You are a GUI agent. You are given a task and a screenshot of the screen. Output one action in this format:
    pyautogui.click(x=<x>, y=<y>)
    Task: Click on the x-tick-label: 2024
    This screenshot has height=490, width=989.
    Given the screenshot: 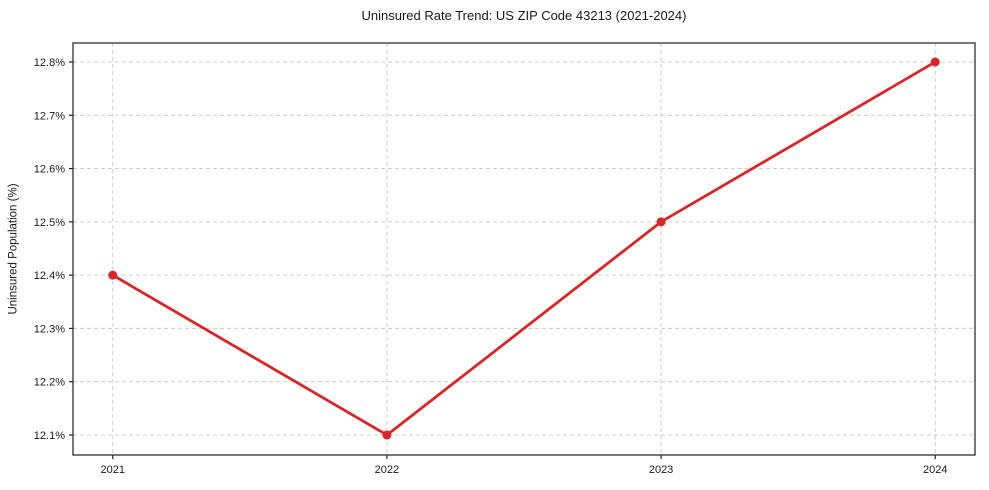 What is the action you would take?
    pyautogui.click(x=935, y=470)
    